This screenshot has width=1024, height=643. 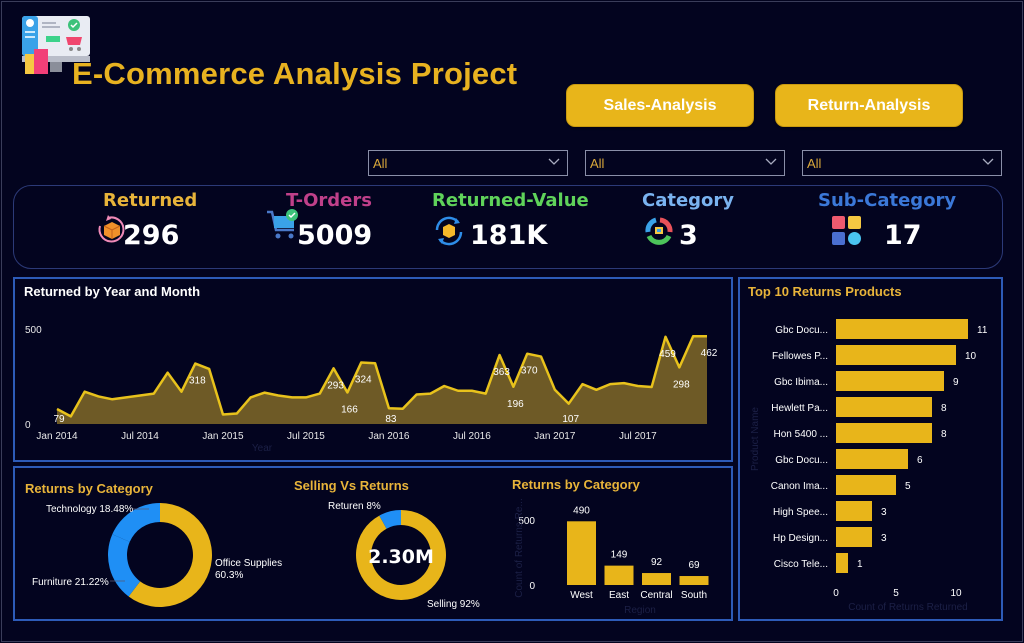 I want to click on x-axis-title: Year, so click(x=262, y=448).